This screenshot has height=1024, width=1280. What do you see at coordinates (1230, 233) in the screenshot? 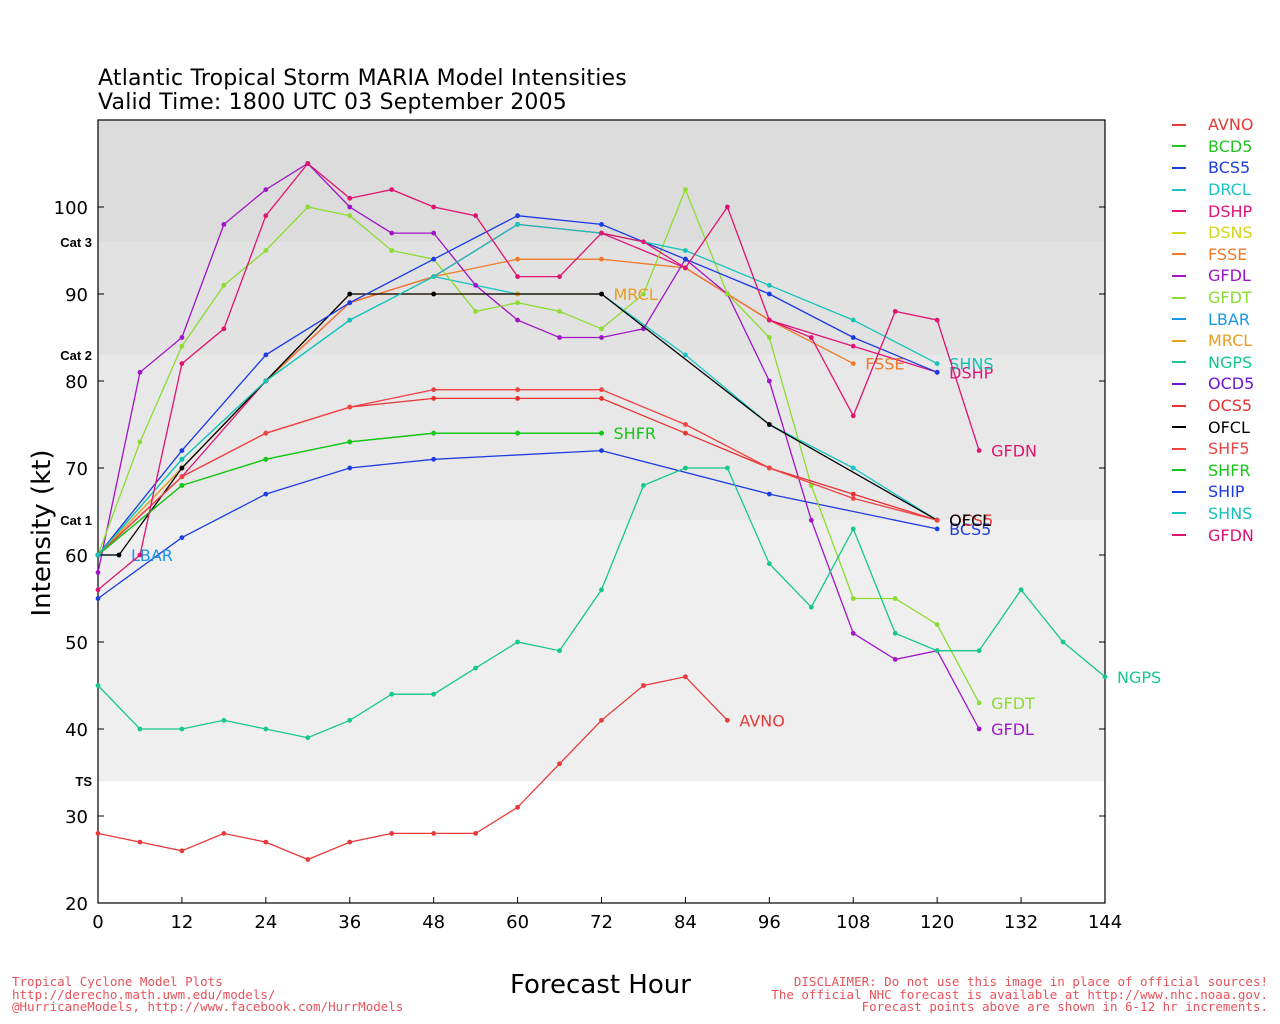
I see `legend-label: DSNS` at bounding box center [1230, 233].